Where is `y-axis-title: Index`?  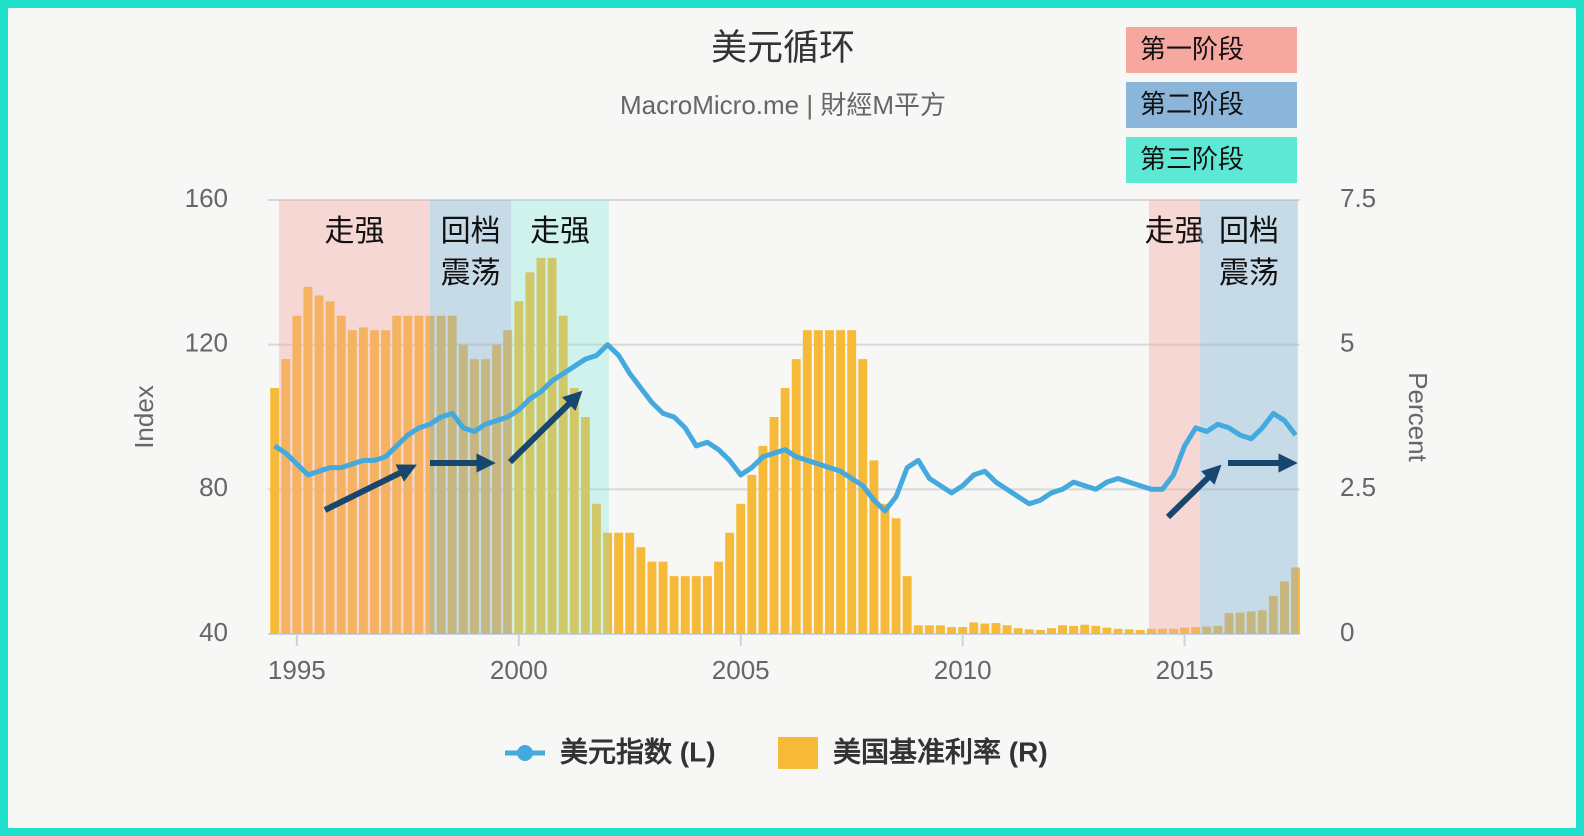 y-axis-title: Index is located at coordinates (144, 417).